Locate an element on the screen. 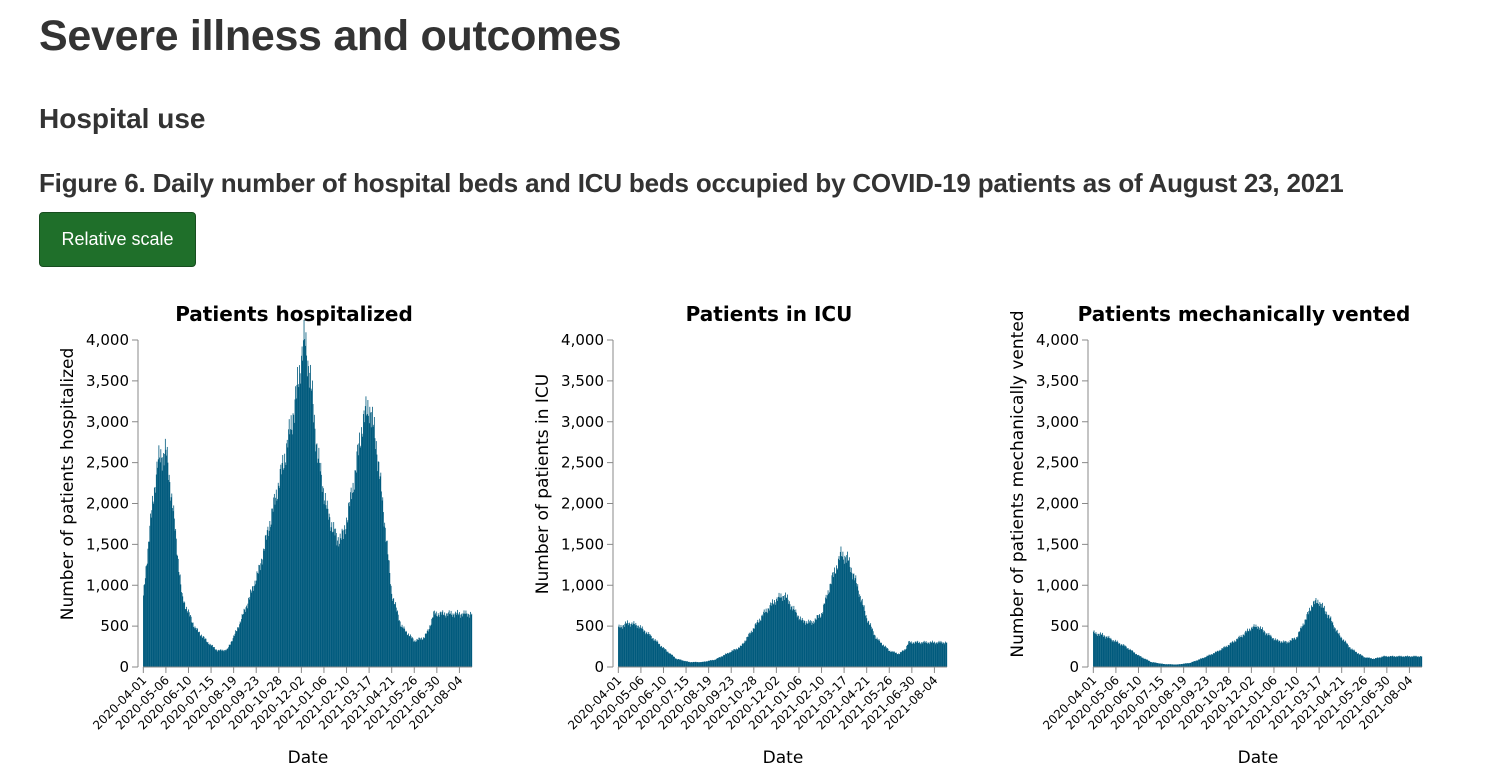 The image size is (1488, 782). y-tick-label: 1,500 is located at coordinates (1057, 544).